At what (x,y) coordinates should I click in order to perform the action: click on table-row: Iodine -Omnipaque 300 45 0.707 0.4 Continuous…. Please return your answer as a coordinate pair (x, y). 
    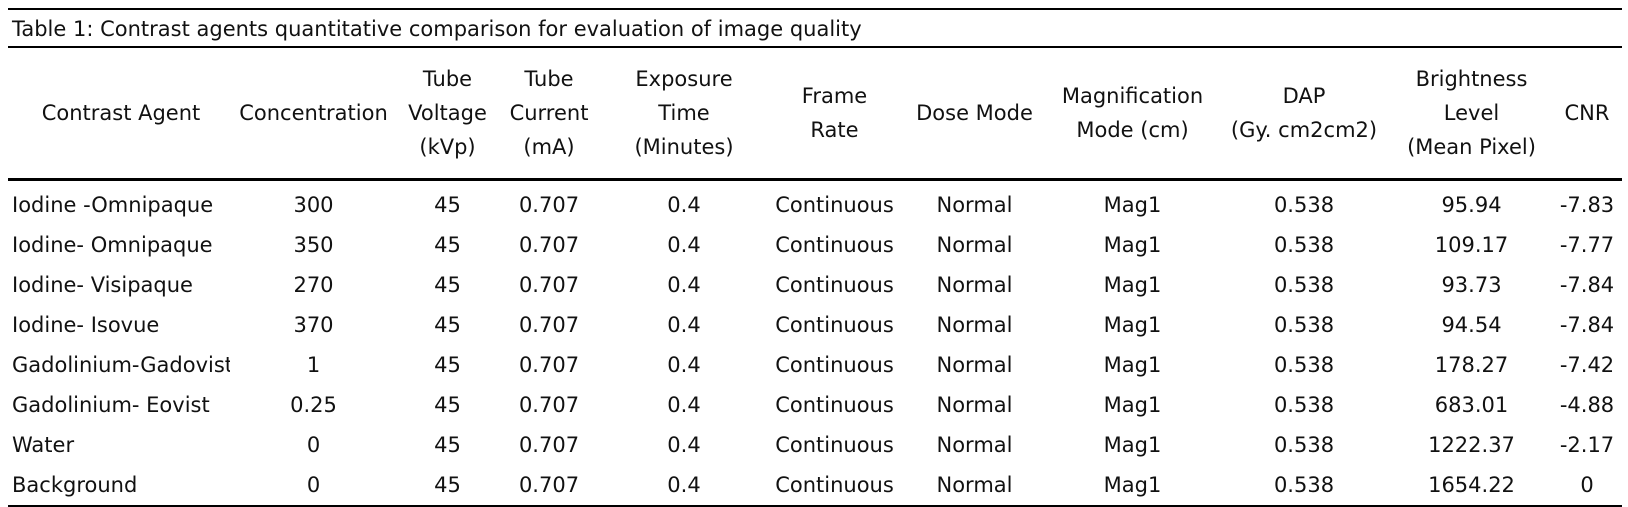
    Looking at the image, I should click on (815, 205).